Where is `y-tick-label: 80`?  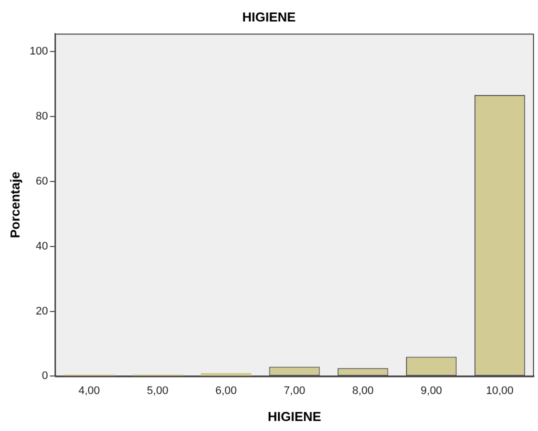
y-tick-label: 80 is located at coordinates (42, 116).